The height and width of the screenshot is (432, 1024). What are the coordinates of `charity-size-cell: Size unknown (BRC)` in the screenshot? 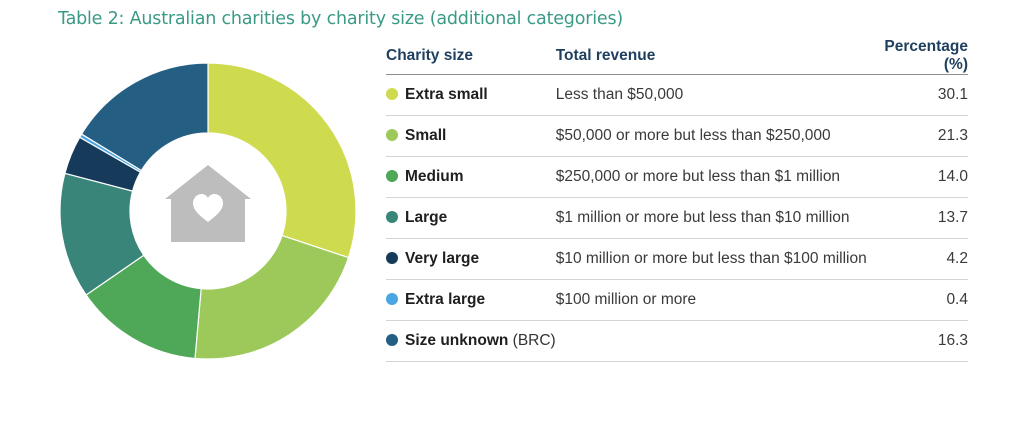 It's located at (471, 341).